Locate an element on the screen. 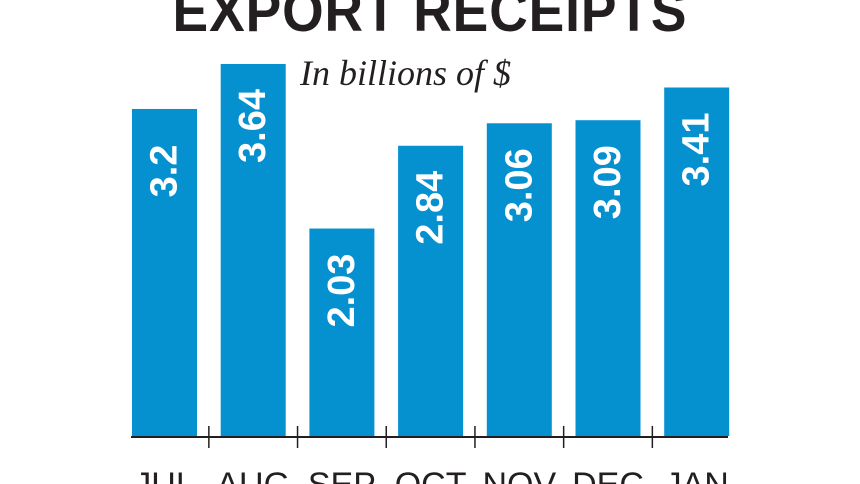 The image size is (860, 484). x-axis-ticks is located at coordinates (431, 437).